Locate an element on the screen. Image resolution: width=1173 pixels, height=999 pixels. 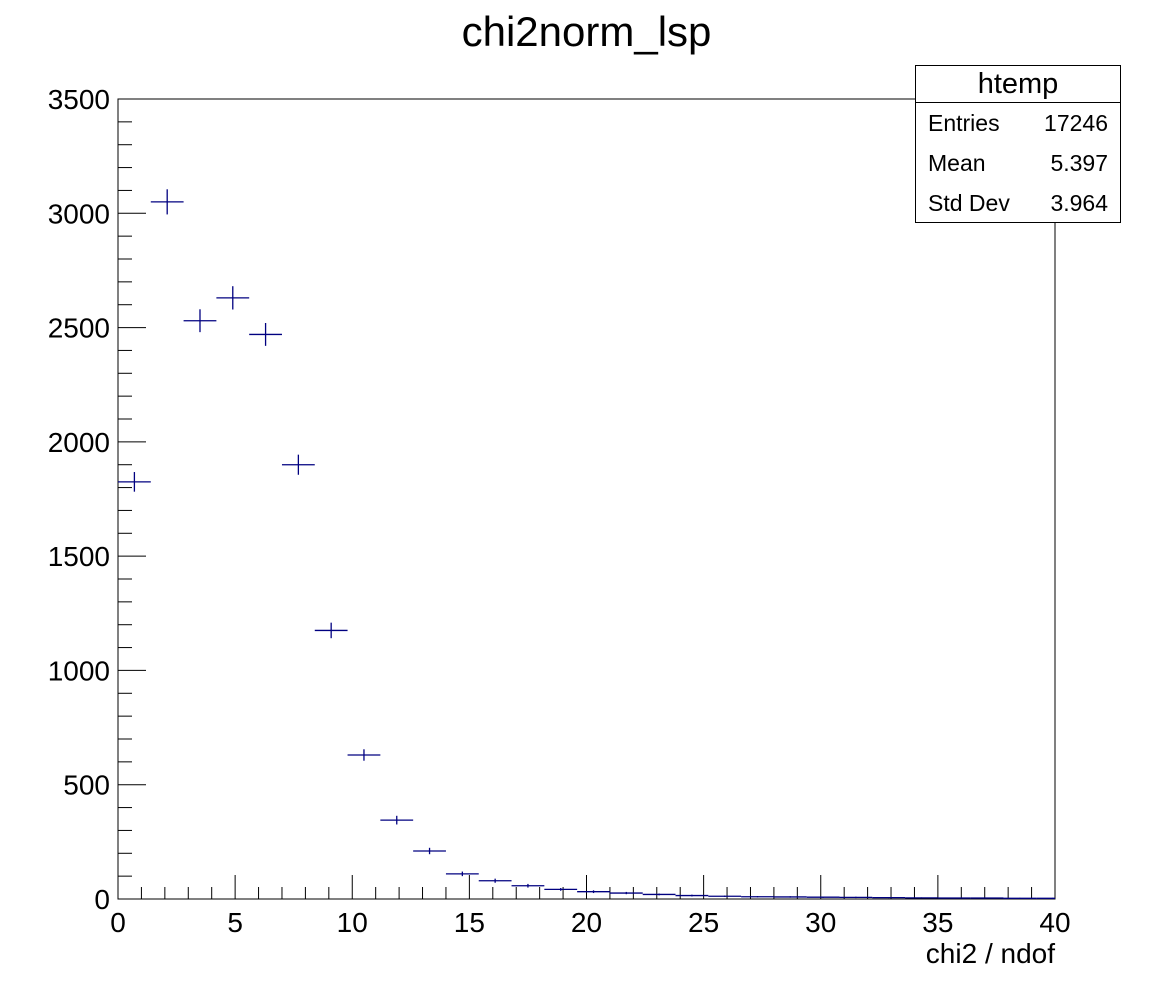
y-tick-label: 2500 is located at coordinates (79, 328).